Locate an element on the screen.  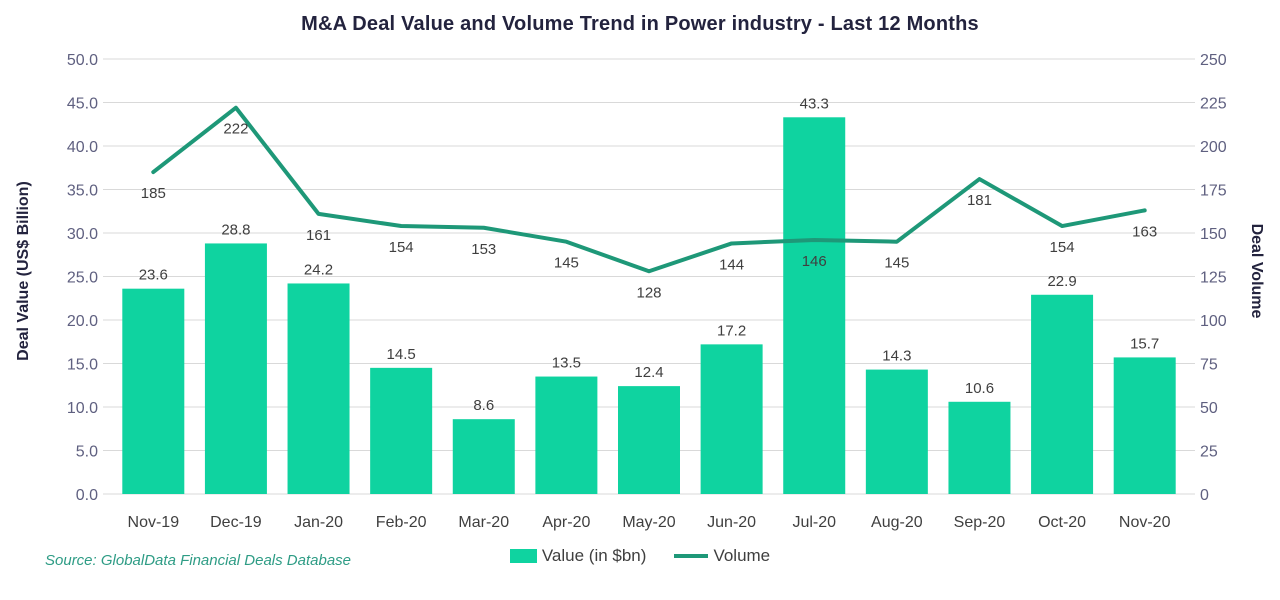
line-value-label: 128 is located at coordinates (648, 292).